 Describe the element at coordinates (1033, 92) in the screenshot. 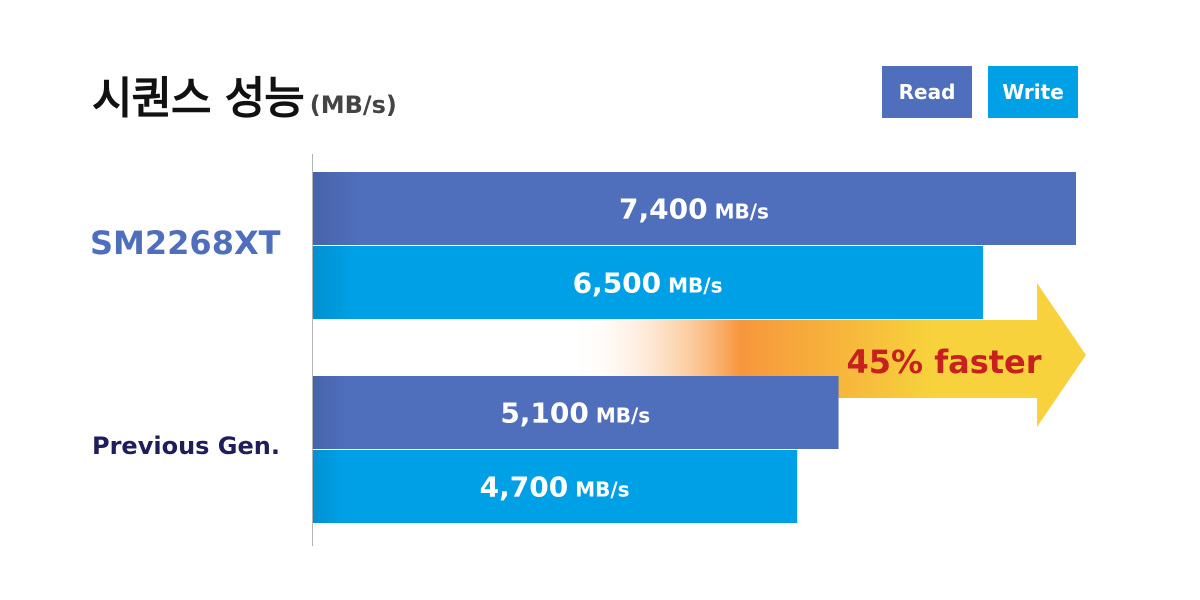

I see `legend-write: Write` at that location.